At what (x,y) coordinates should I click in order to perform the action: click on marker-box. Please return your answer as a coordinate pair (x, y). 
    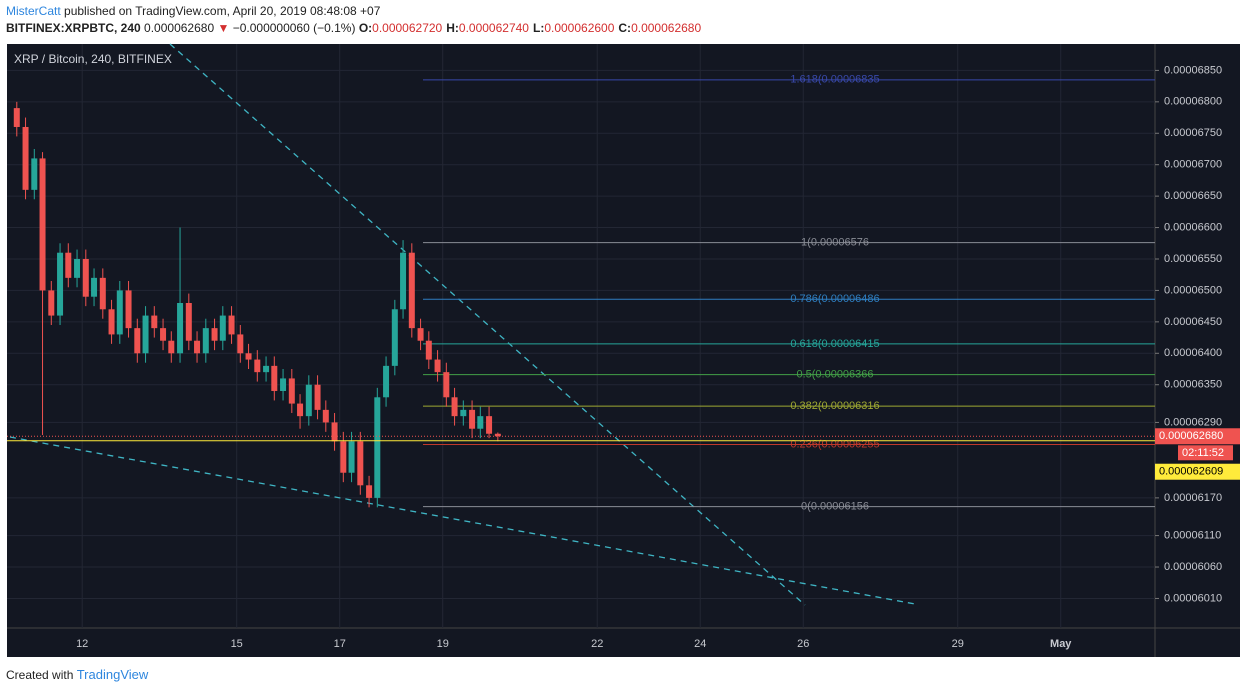
    Looking at the image, I should click on (1197, 471).